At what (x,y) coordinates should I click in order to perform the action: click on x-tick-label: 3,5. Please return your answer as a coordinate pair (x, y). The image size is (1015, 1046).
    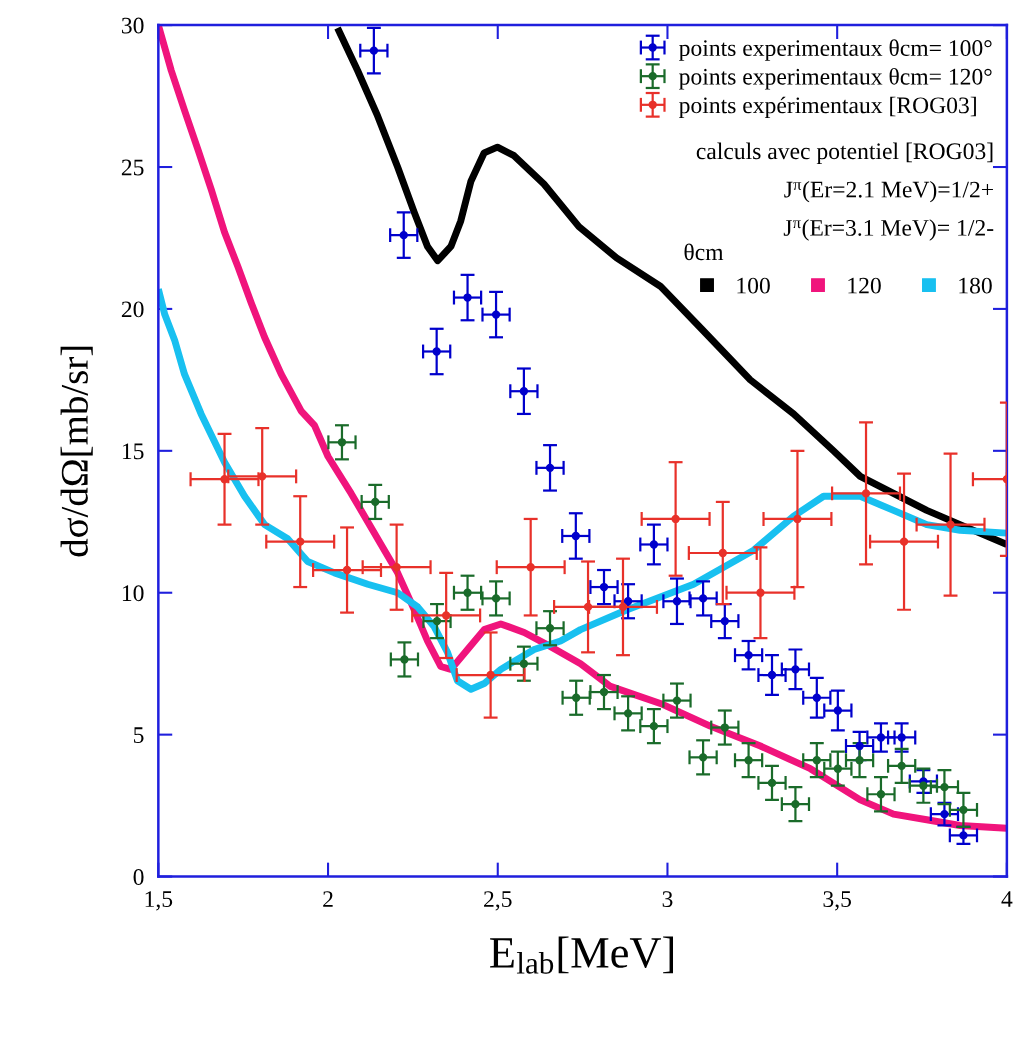
    Looking at the image, I should click on (837, 901).